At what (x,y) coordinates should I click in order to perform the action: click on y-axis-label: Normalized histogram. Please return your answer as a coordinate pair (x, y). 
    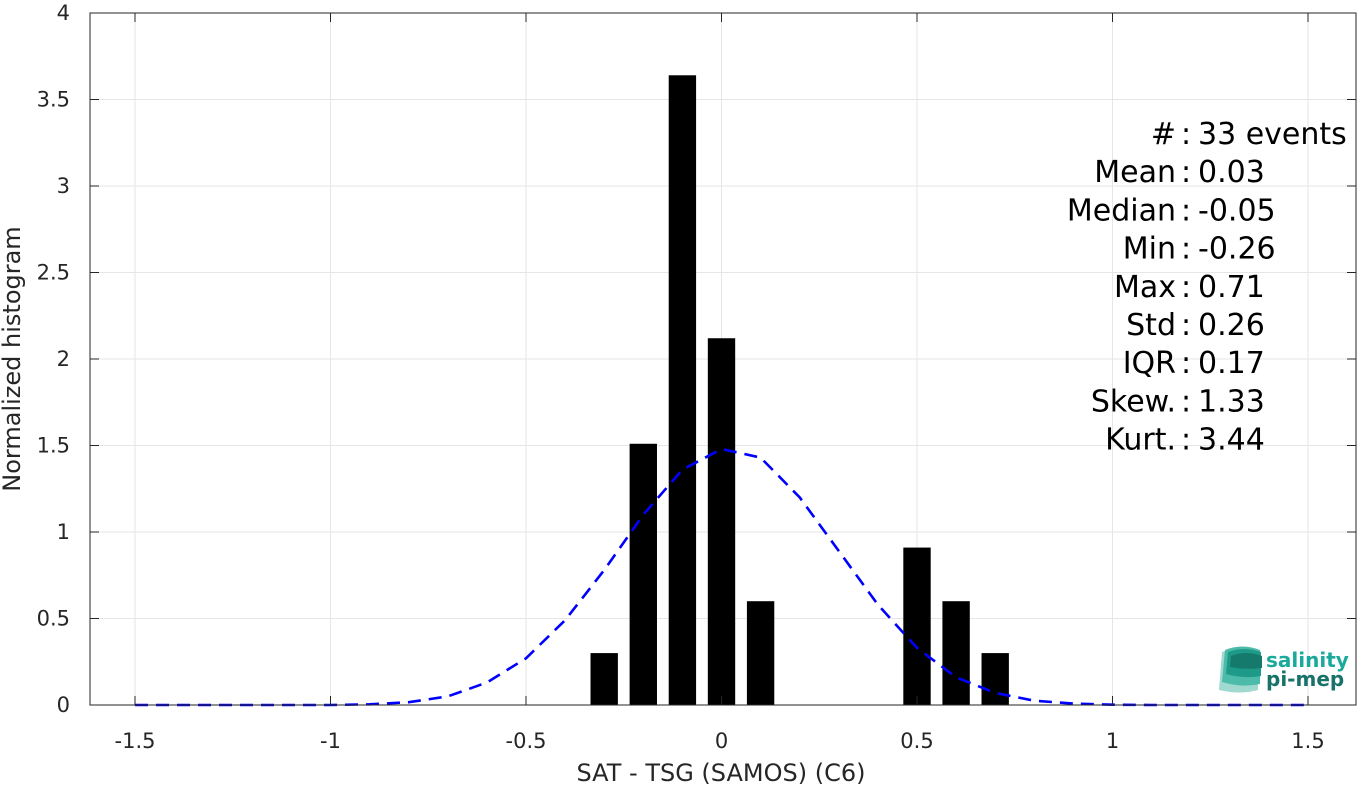
    Looking at the image, I should click on (13, 358).